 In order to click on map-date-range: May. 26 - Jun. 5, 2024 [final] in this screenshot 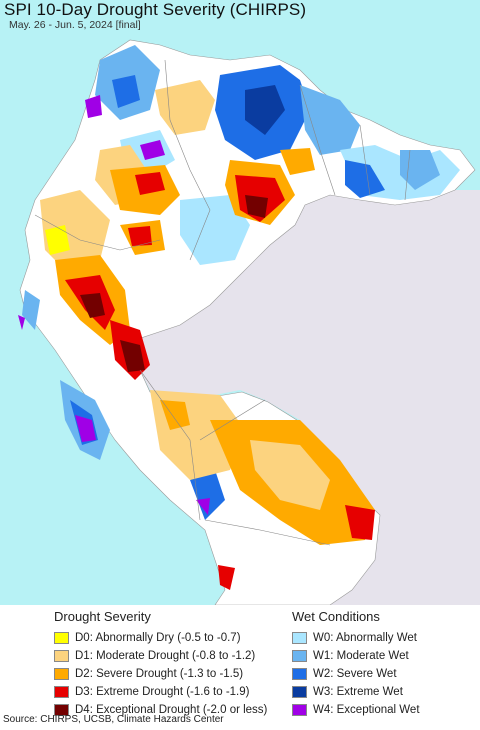, I will do `click(75, 25)`.